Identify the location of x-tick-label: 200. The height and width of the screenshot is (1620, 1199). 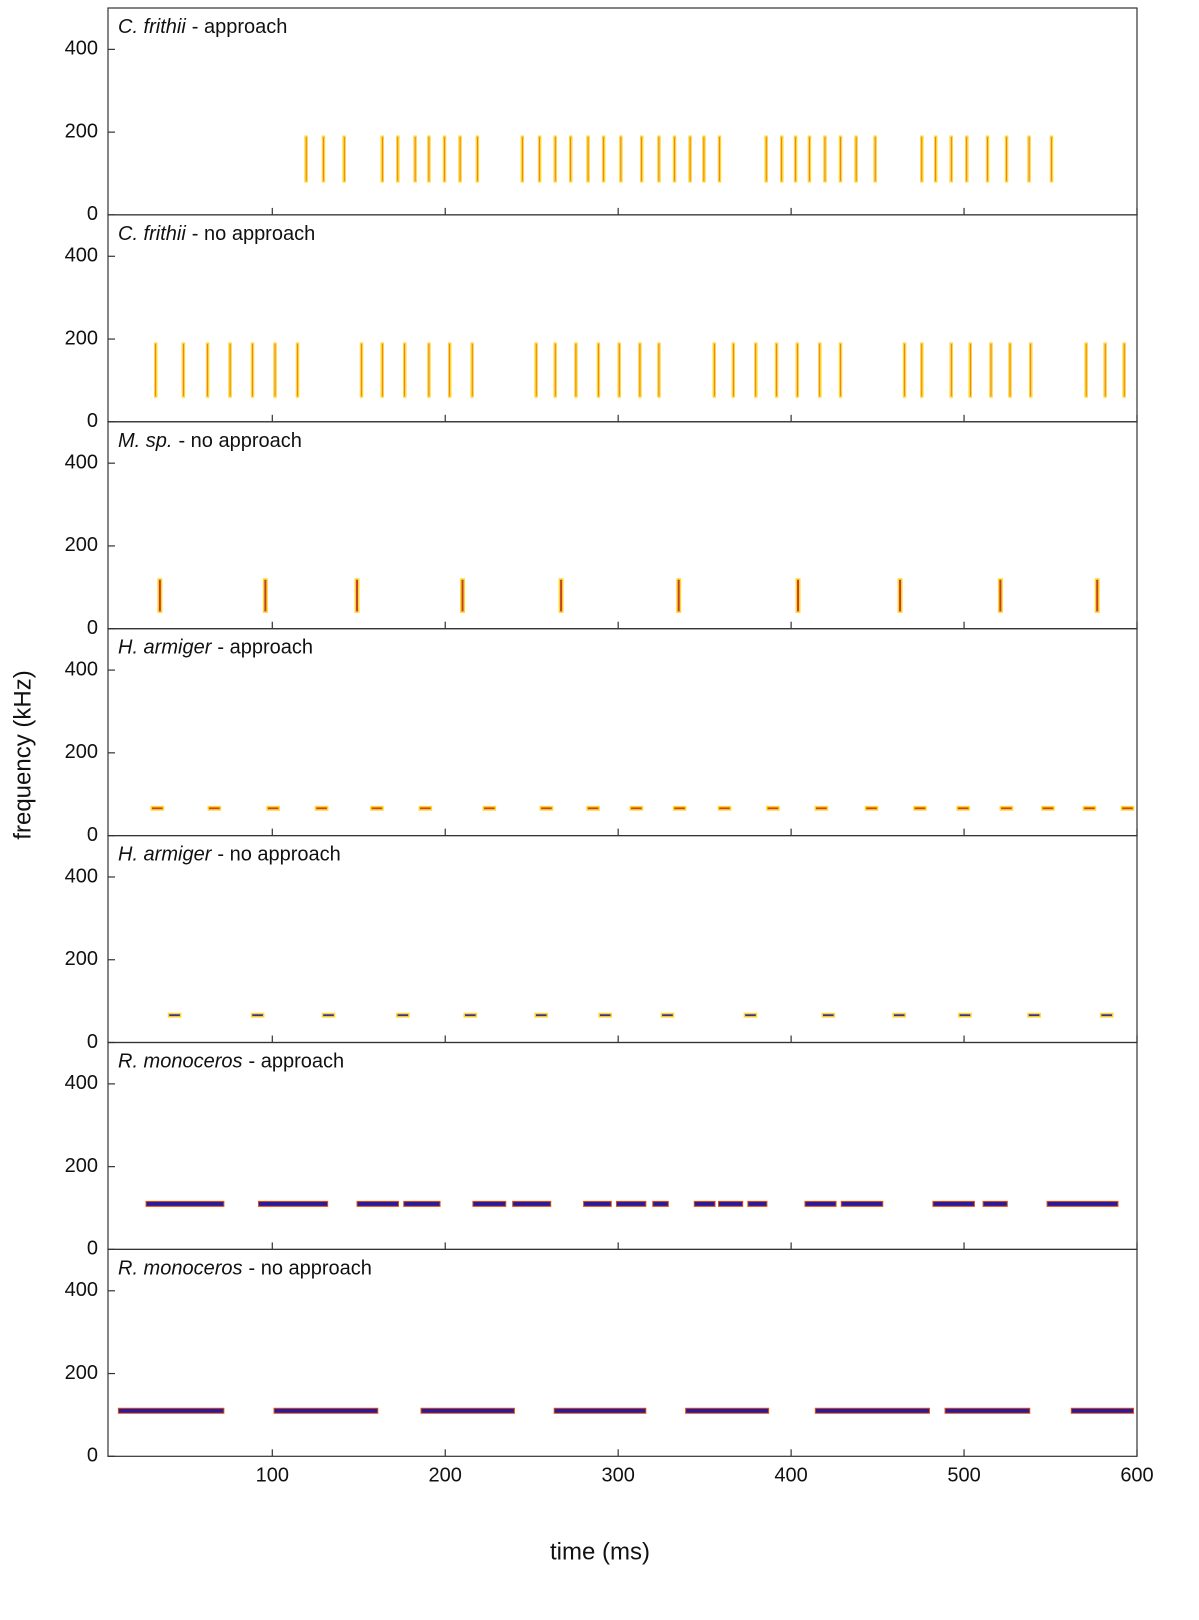
(445, 1476).